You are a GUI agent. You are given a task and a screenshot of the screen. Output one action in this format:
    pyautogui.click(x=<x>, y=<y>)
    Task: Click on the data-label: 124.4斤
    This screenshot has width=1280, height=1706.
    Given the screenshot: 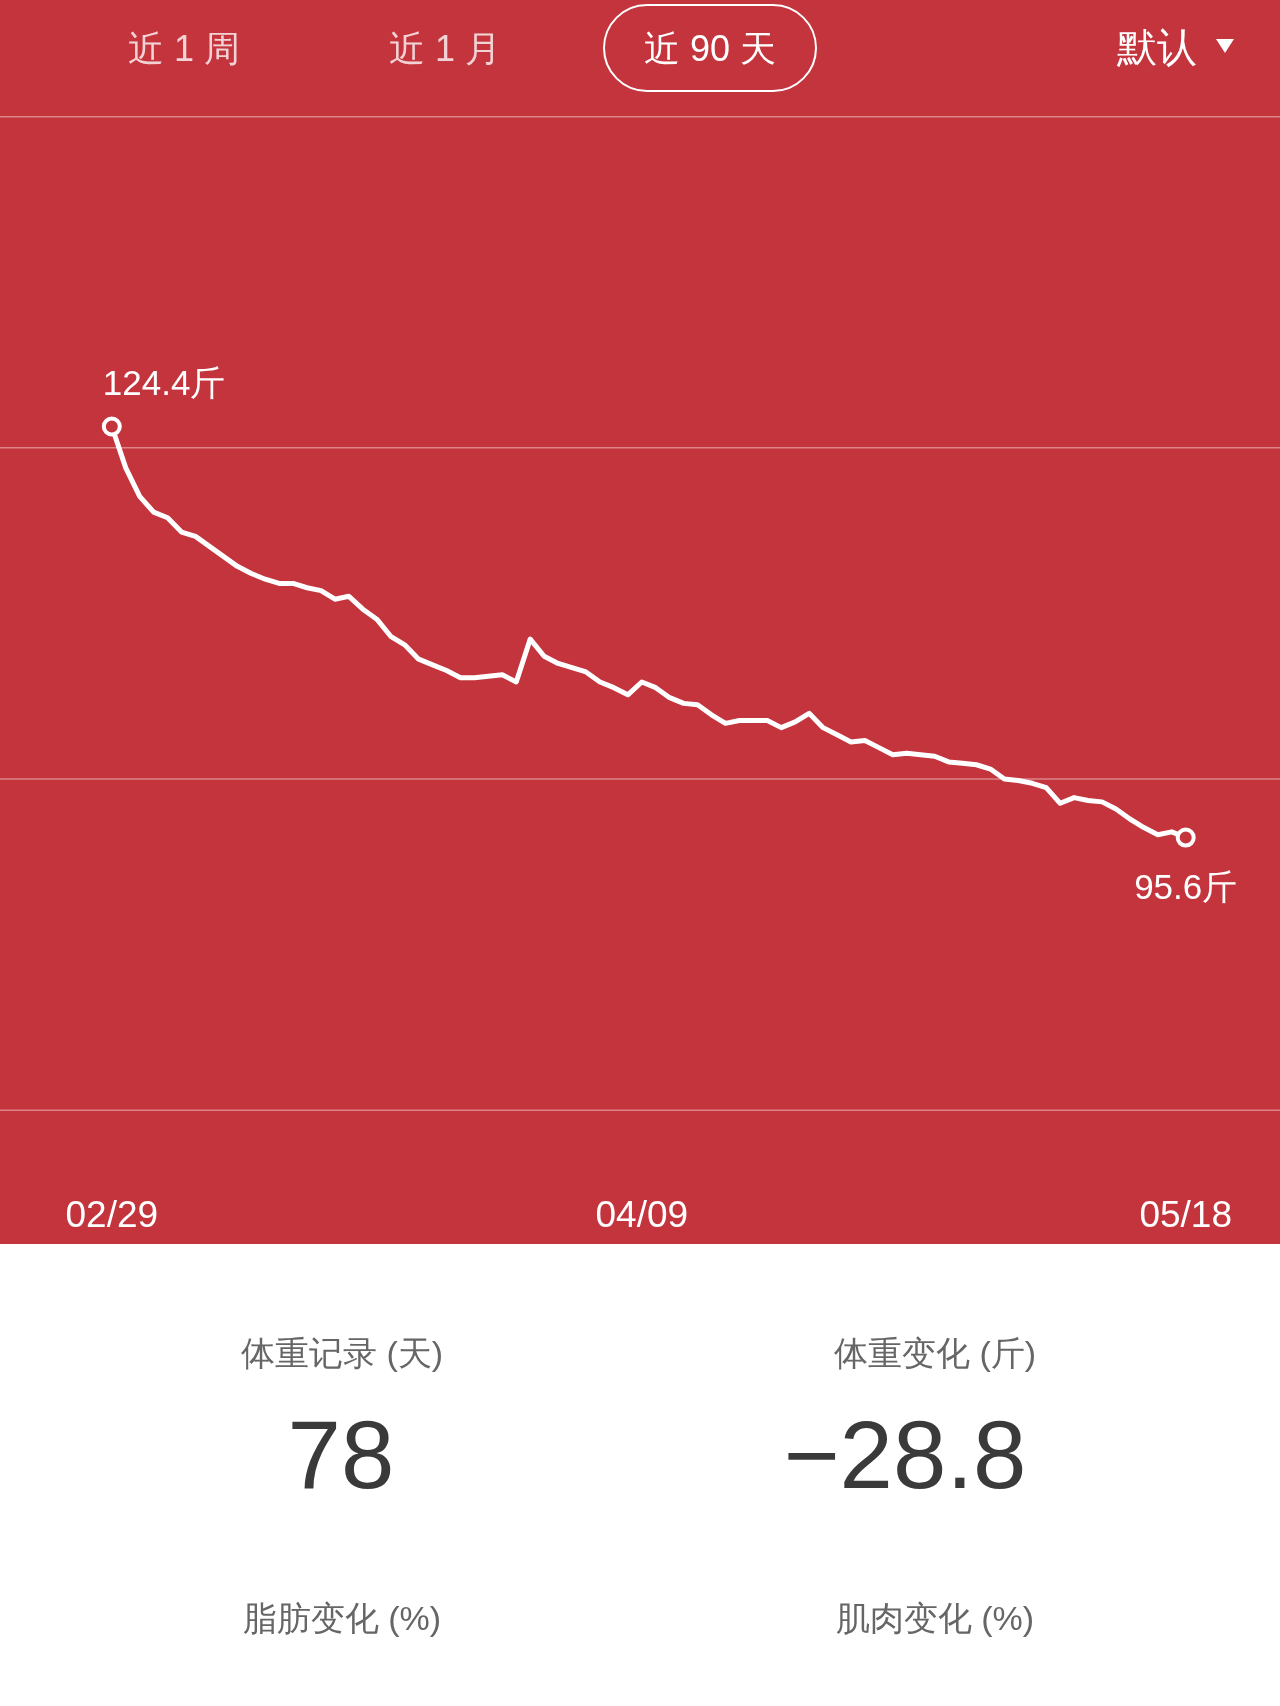 What is the action you would take?
    pyautogui.click(x=164, y=383)
    